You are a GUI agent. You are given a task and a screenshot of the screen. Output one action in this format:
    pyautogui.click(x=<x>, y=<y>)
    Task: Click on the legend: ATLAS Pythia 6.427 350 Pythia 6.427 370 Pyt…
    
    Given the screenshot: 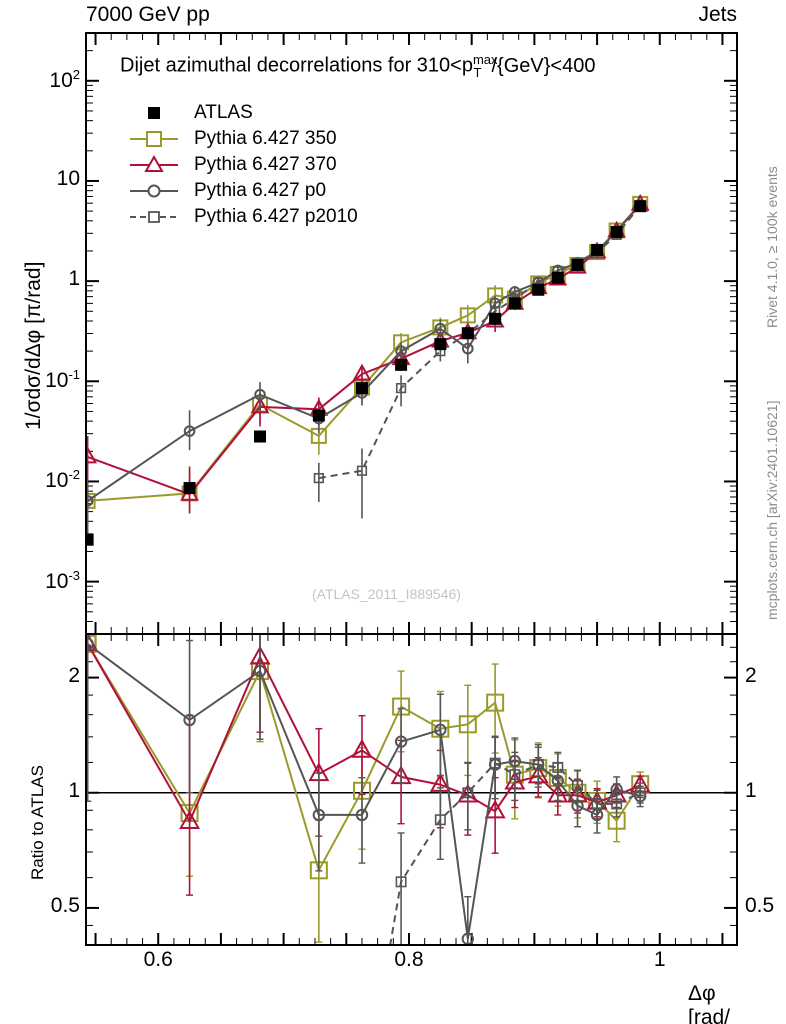 What is the action you would take?
    pyautogui.click(x=278, y=165)
    